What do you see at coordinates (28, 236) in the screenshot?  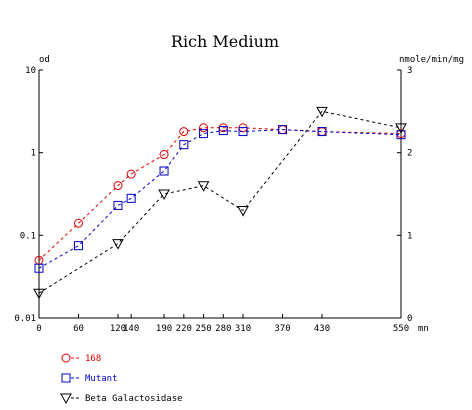 I see `y-left-tick-label: 0.1` at bounding box center [28, 236].